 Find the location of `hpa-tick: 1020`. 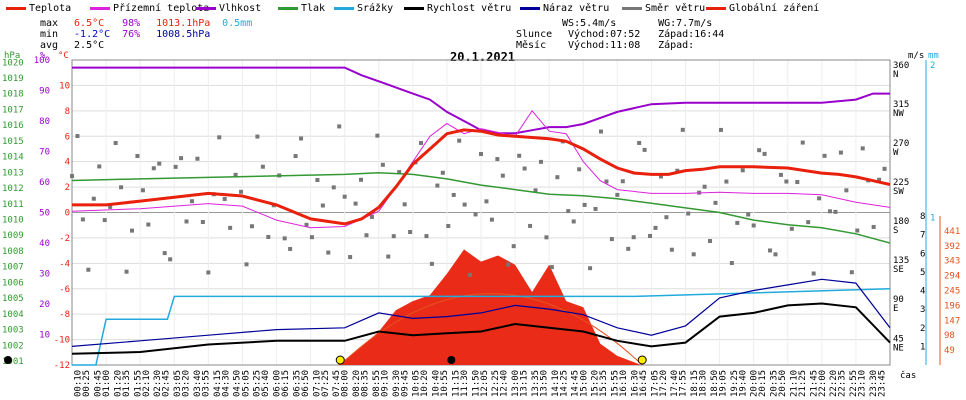

hpa-tick: 1020 is located at coordinates (13, 63).